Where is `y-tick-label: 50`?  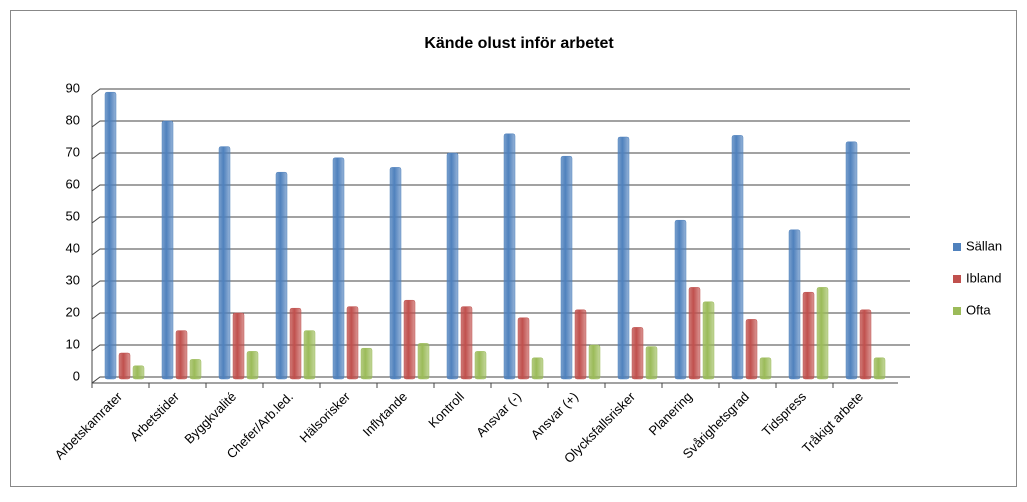 y-tick-label: 50 is located at coordinates (73, 215).